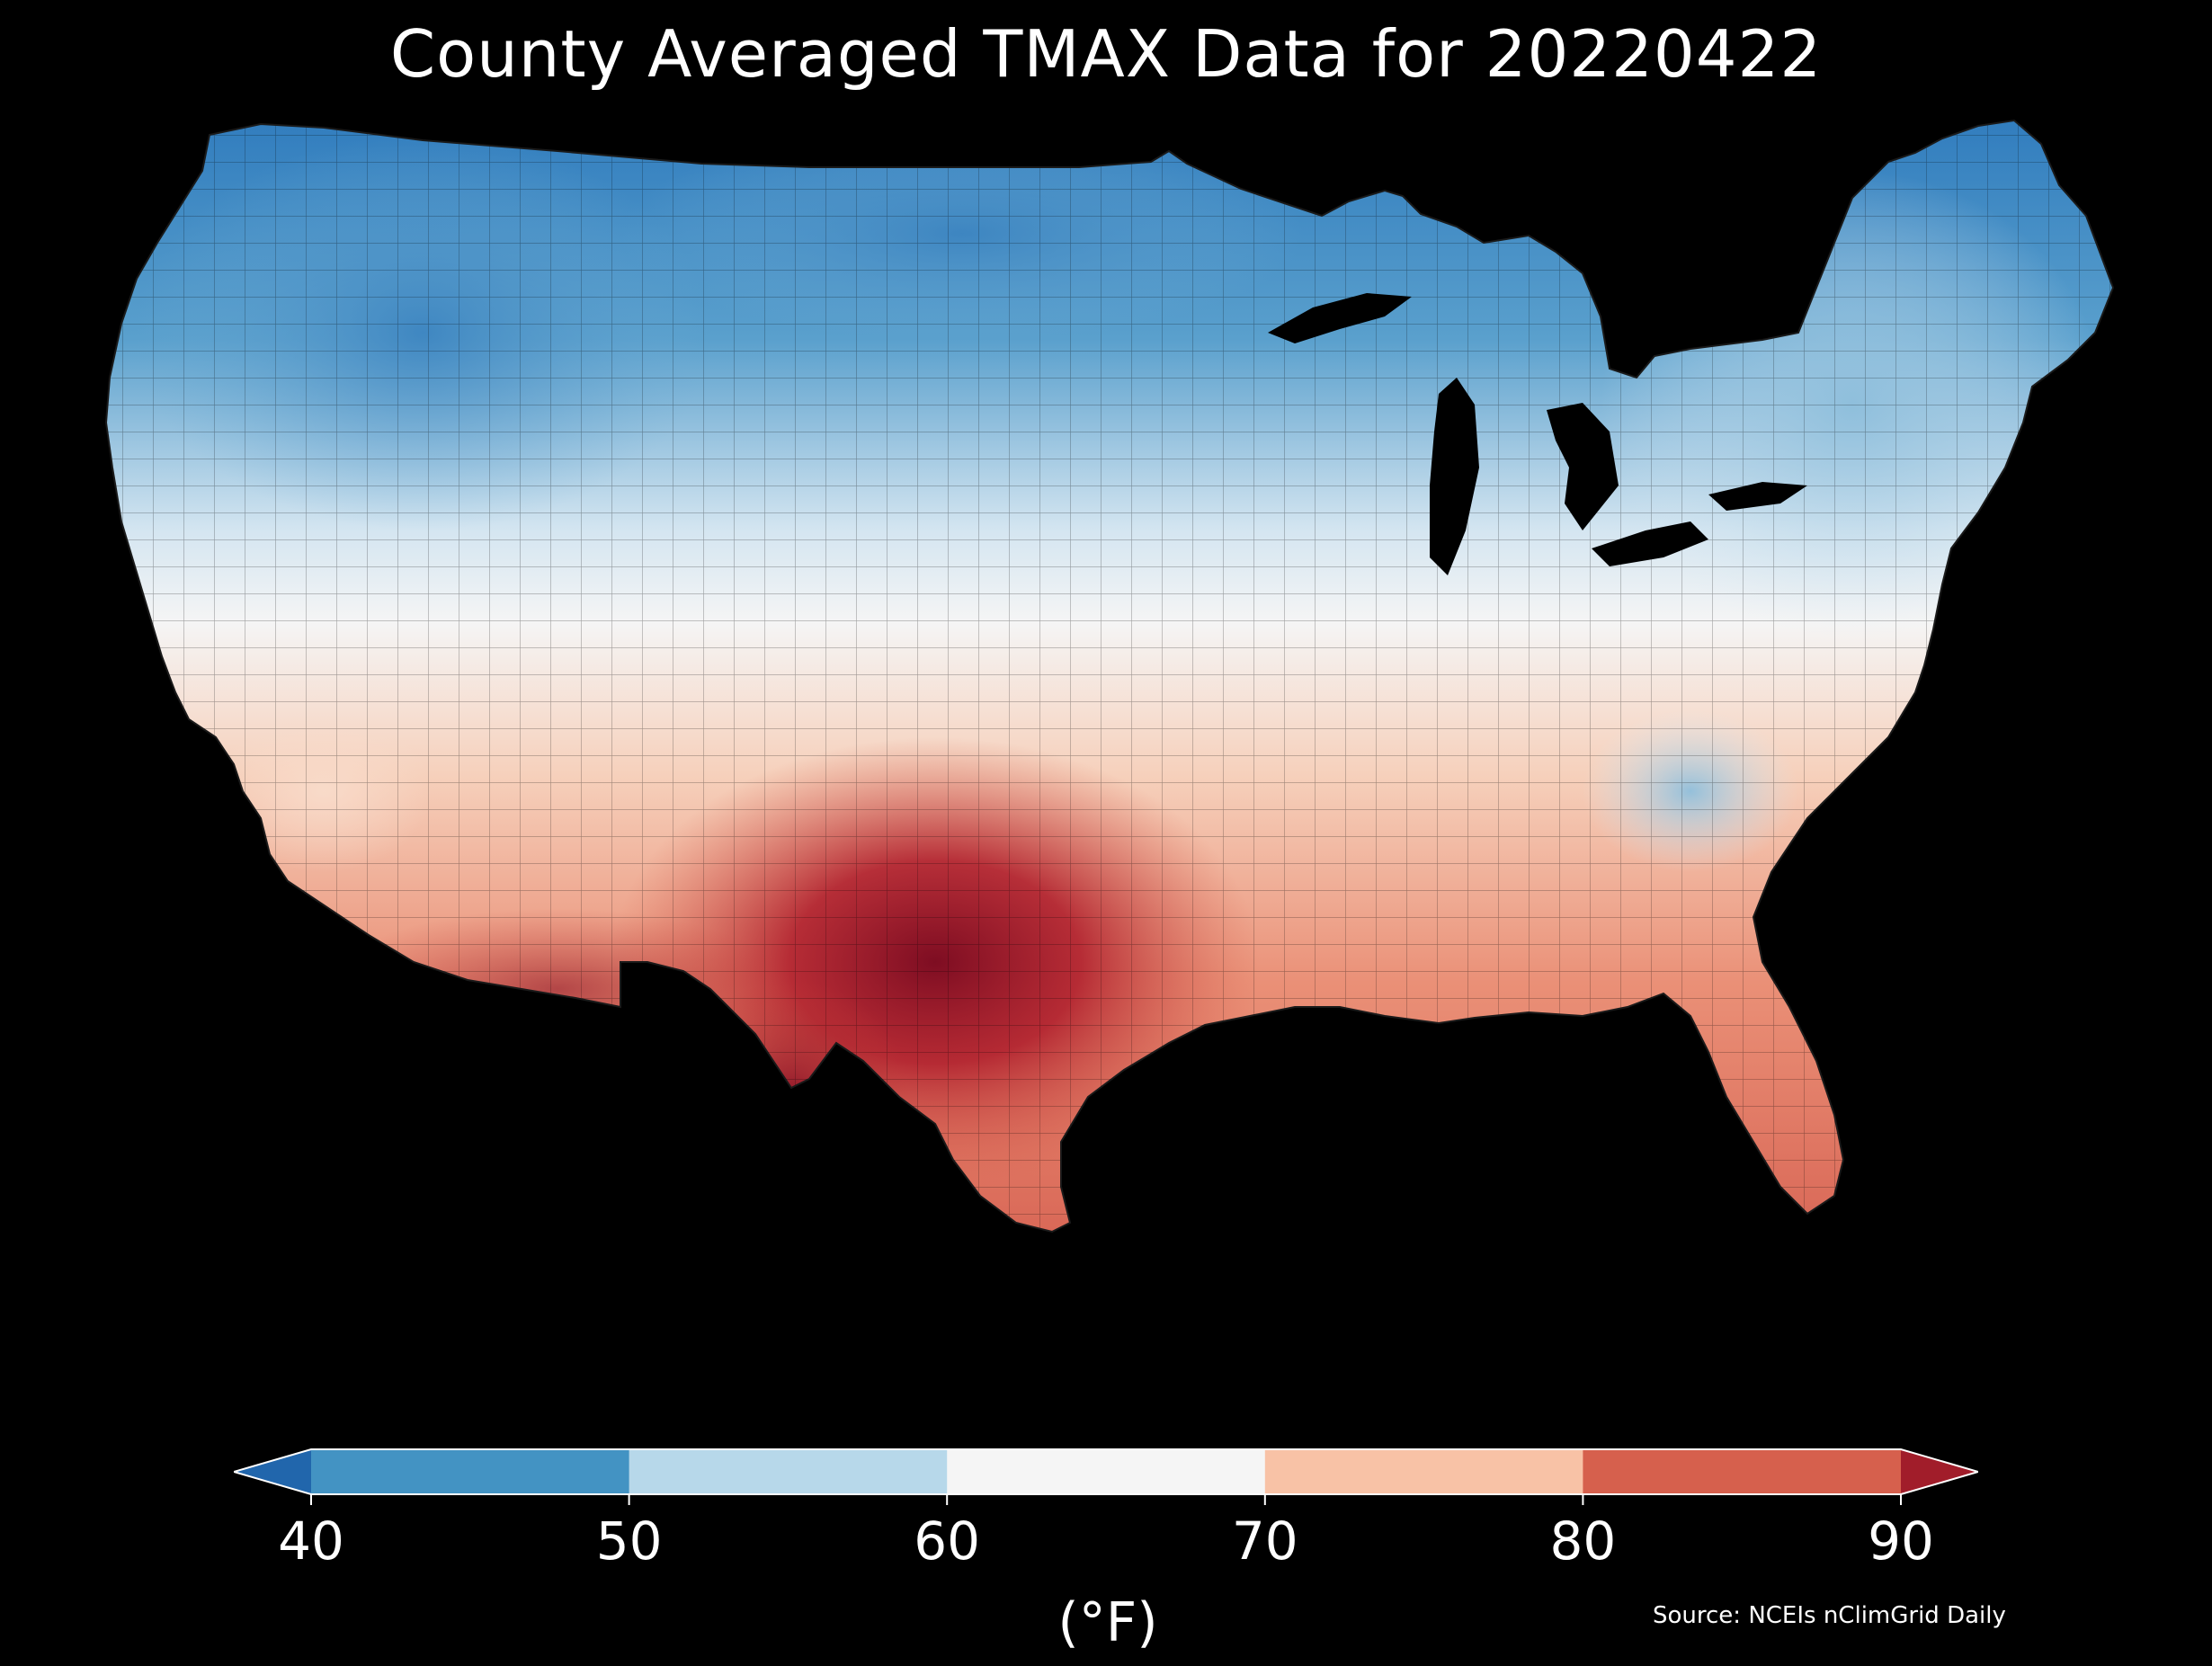 The height and width of the screenshot is (1666, 2212). Describe the element at coordinates (1106, 54) in the screenshot. I see `map-title: County Averaged TMAX Data for 20220422` at that location.